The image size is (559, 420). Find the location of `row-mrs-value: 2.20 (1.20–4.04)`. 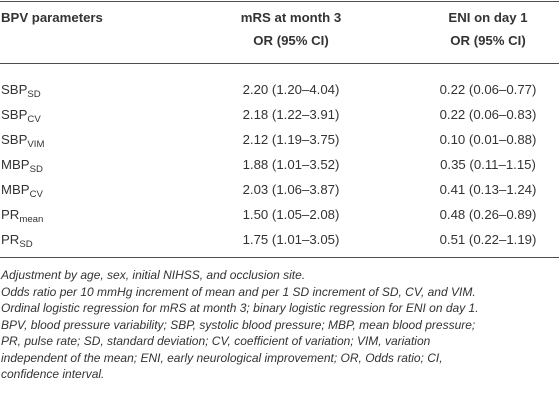

row-mrs-value: 2.20 (1.20–4.04) is located at coordinates (291, 89).